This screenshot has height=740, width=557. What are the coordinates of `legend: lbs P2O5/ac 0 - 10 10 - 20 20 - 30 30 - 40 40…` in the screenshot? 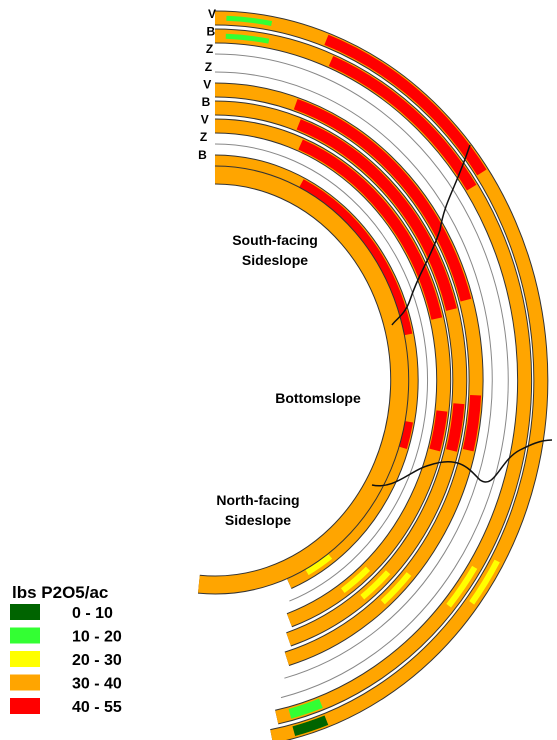 It's located at (66, 649).